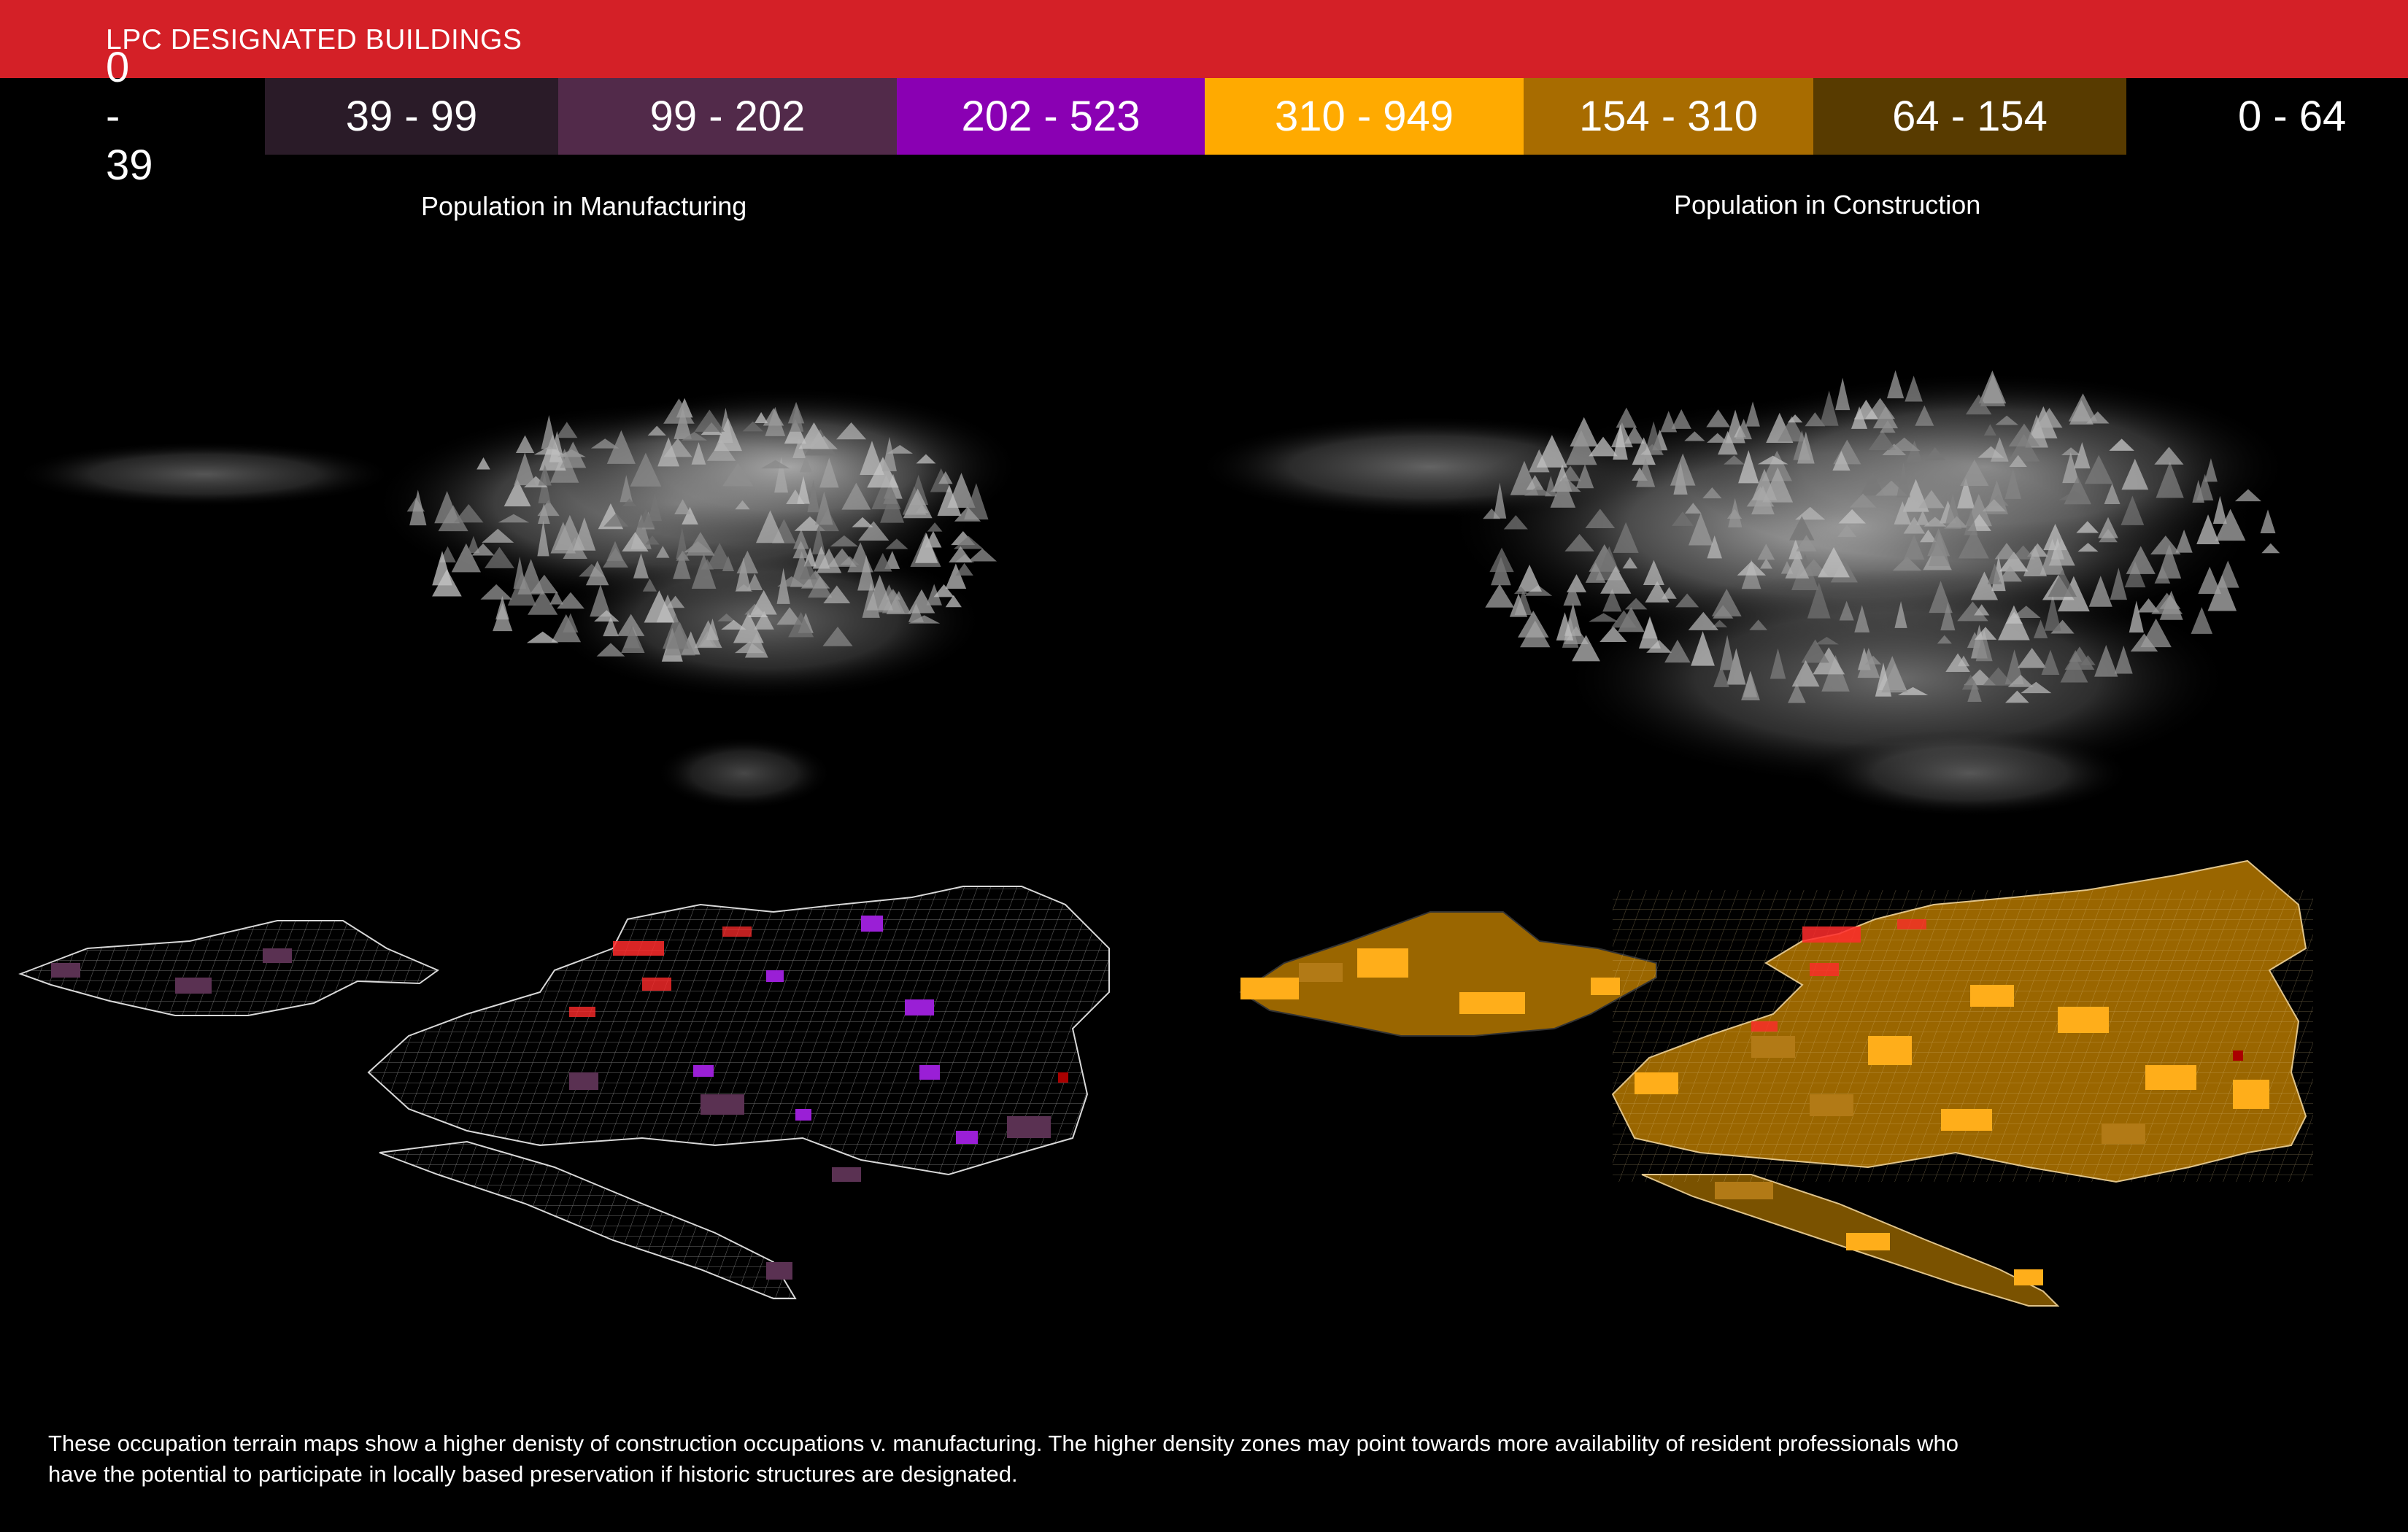  I want to click on construction-map, so click(1776, 1083).